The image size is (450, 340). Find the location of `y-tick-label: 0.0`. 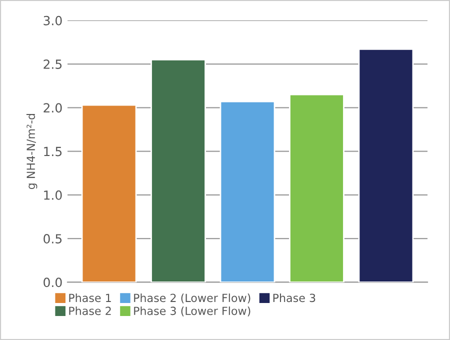

y-tick-label: 0.0 is located at coordinates (53, 283).